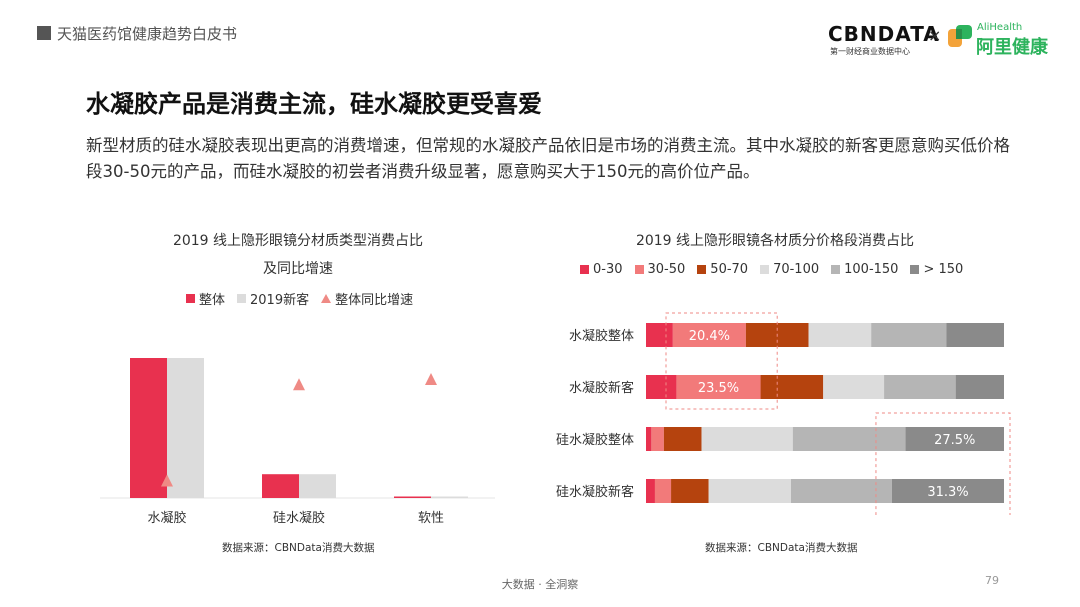 Image resolution: width=1080 pixels, height=607 pixels. What do you see at coordinates (650, 491) in the screenshot?
I see `segment-r3-s0` at bounding box center [650, 491].